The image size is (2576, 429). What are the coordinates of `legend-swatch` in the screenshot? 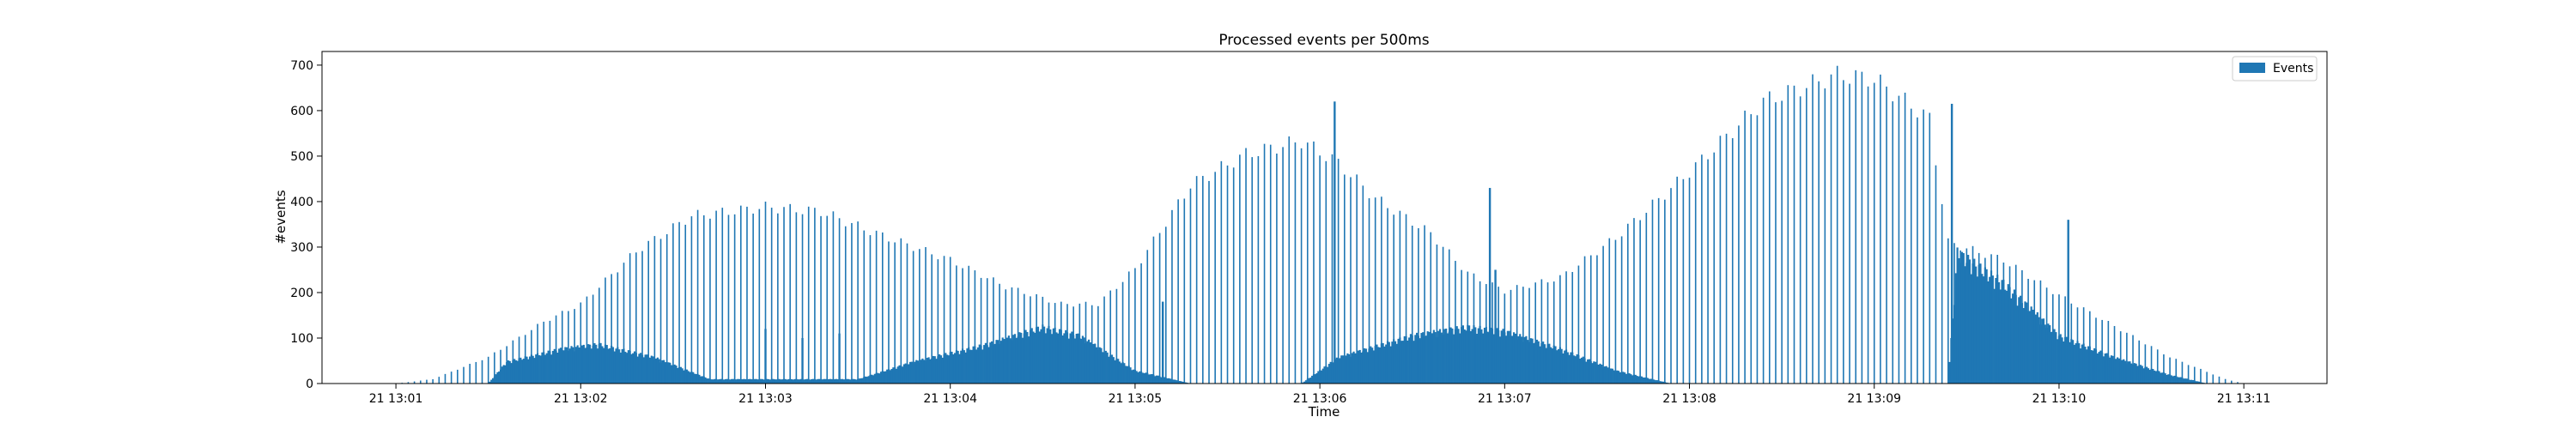 It's located at (2252, 68).